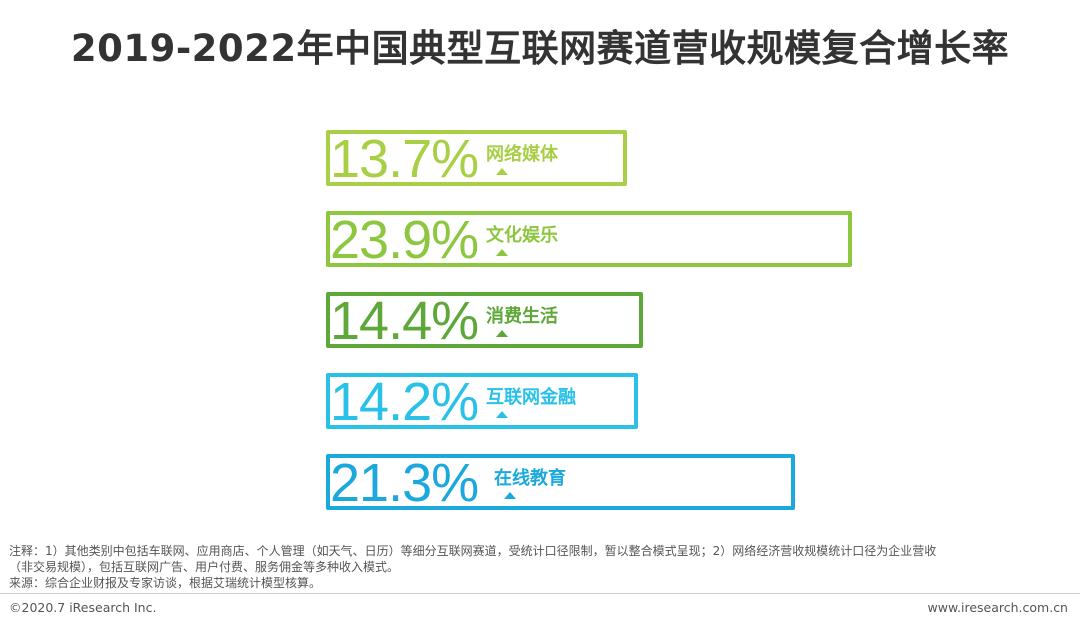 This screenshot has height=628, width=1080. I want to click on bar-category-label: 消费生活, so click(522, 316).